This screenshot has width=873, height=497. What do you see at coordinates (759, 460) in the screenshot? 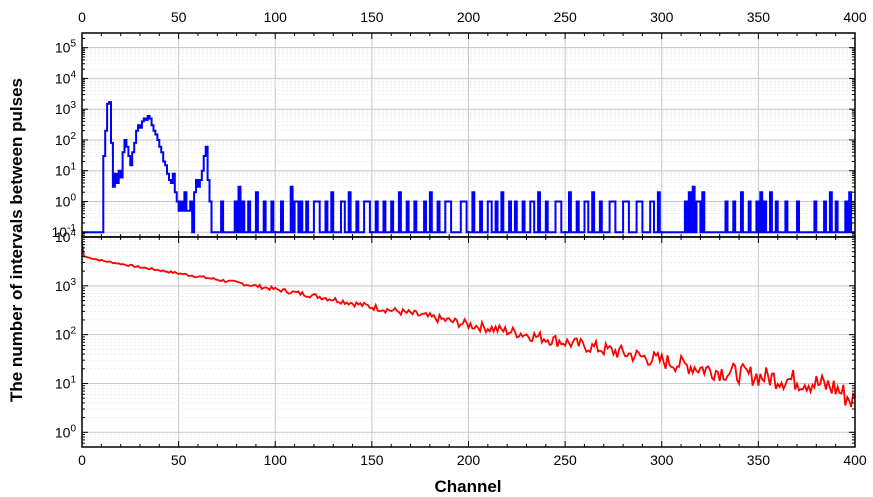
I see `x-tick-label: 350` at bounding box center [759, 460].